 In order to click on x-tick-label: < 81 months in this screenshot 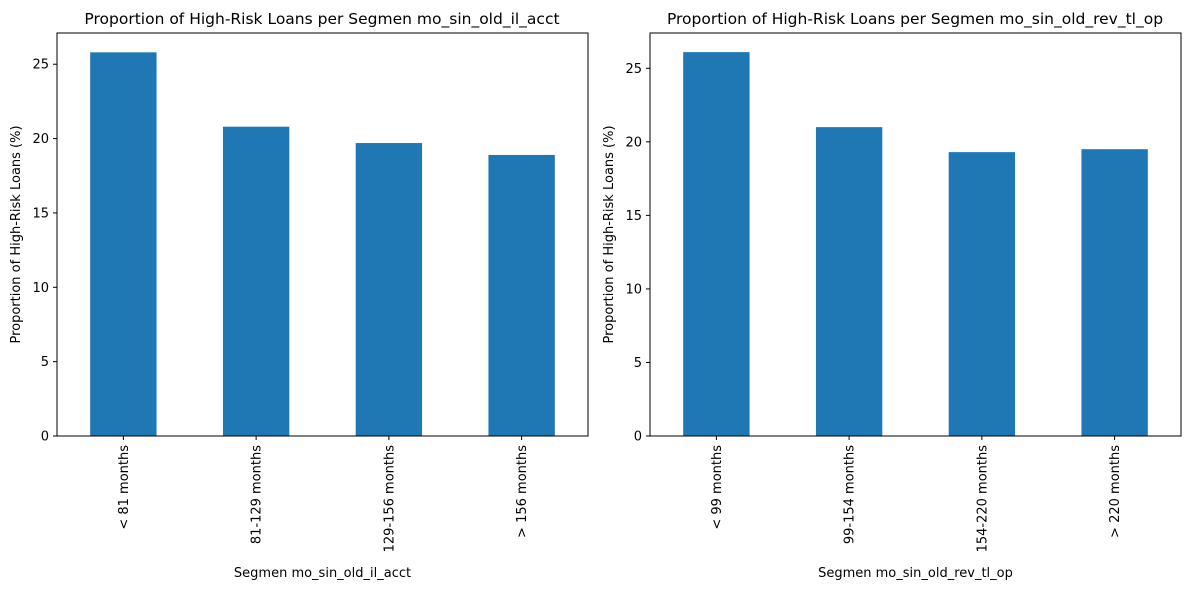, I will do `click(124, 487)`.